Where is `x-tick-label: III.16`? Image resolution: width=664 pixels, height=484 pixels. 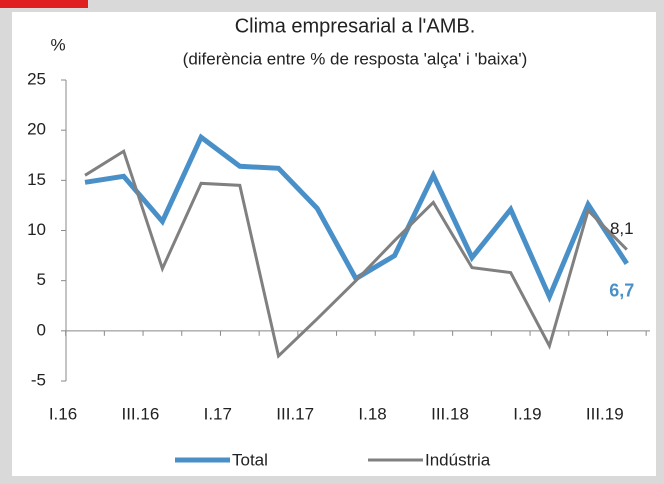 x-tick-label: III.16 is located at coordinates (140, 413).